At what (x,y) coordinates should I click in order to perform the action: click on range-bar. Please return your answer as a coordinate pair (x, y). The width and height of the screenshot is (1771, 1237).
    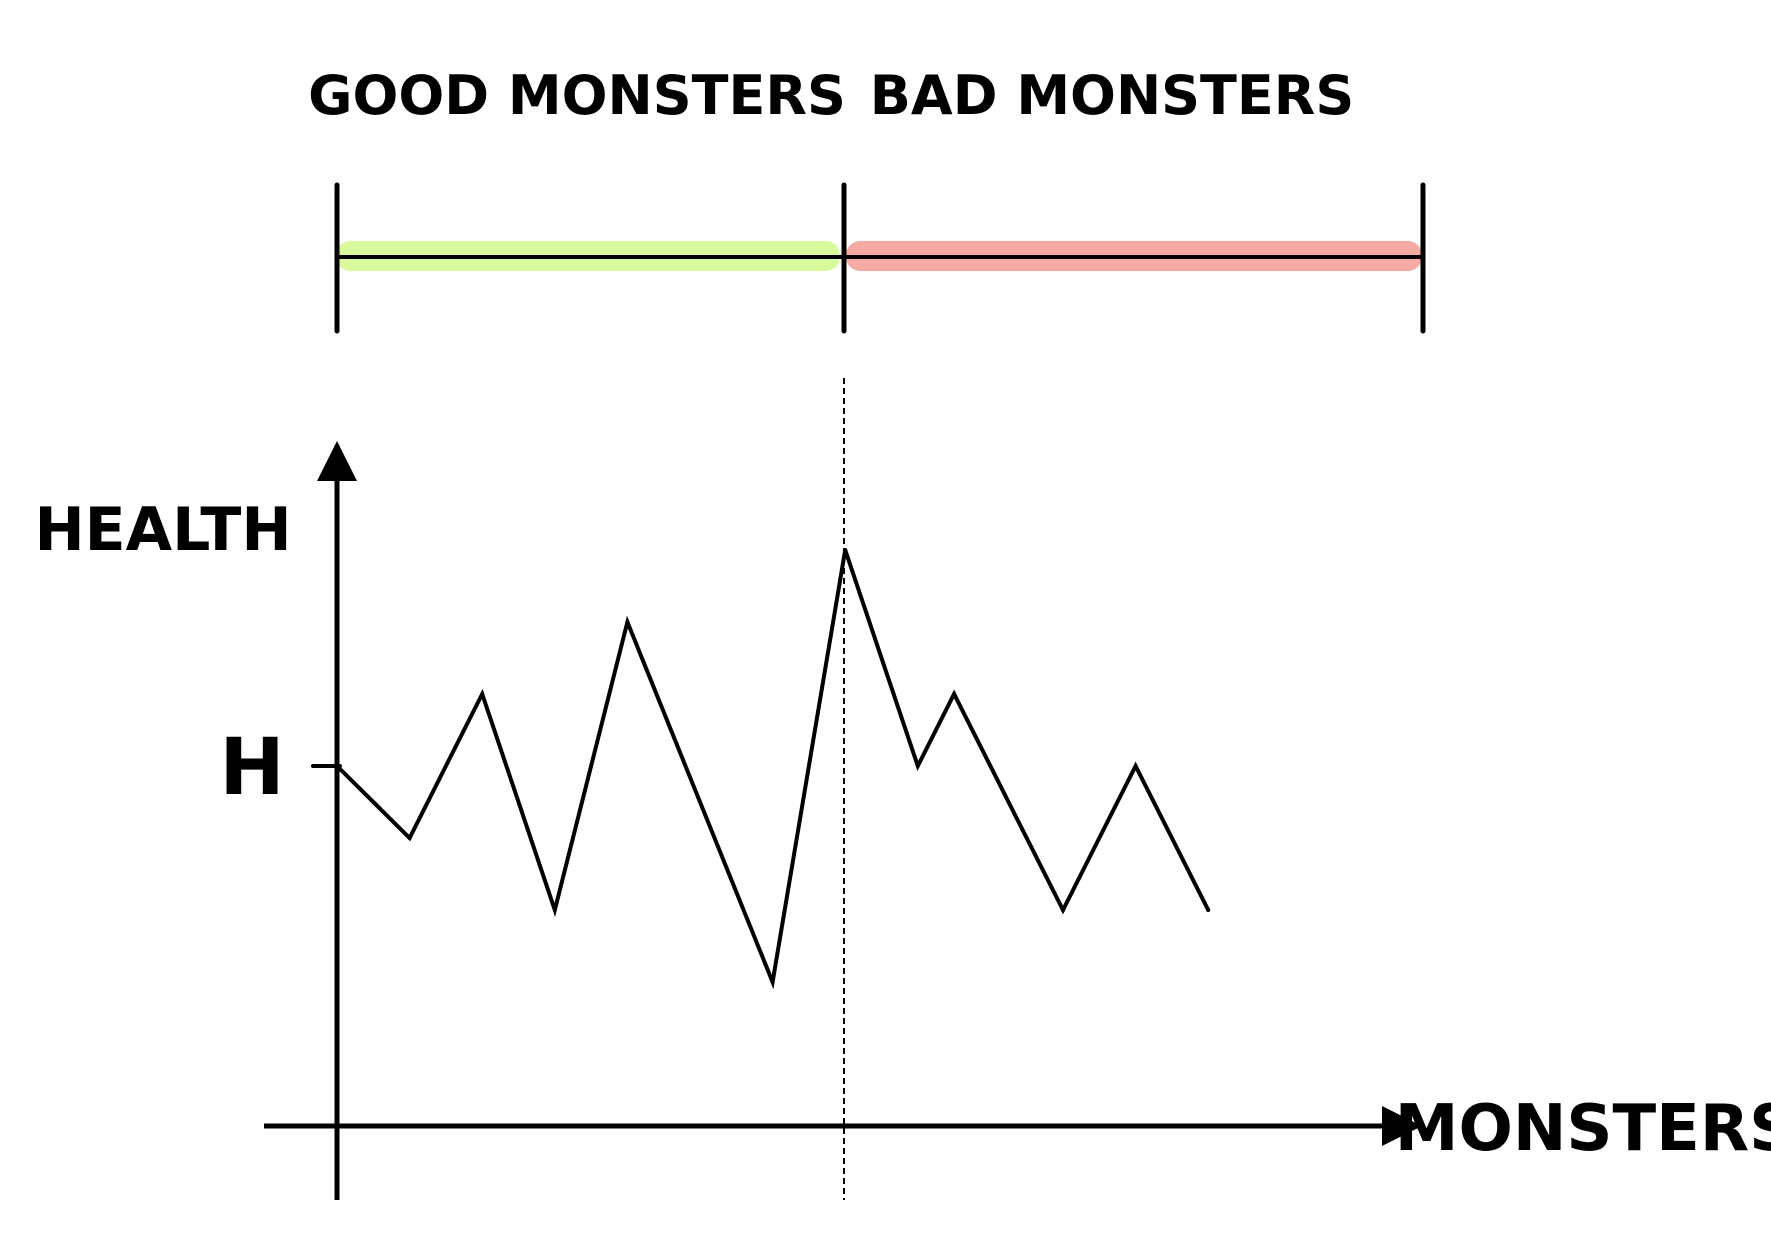
    Looking at the image, I should click on (880, 258).